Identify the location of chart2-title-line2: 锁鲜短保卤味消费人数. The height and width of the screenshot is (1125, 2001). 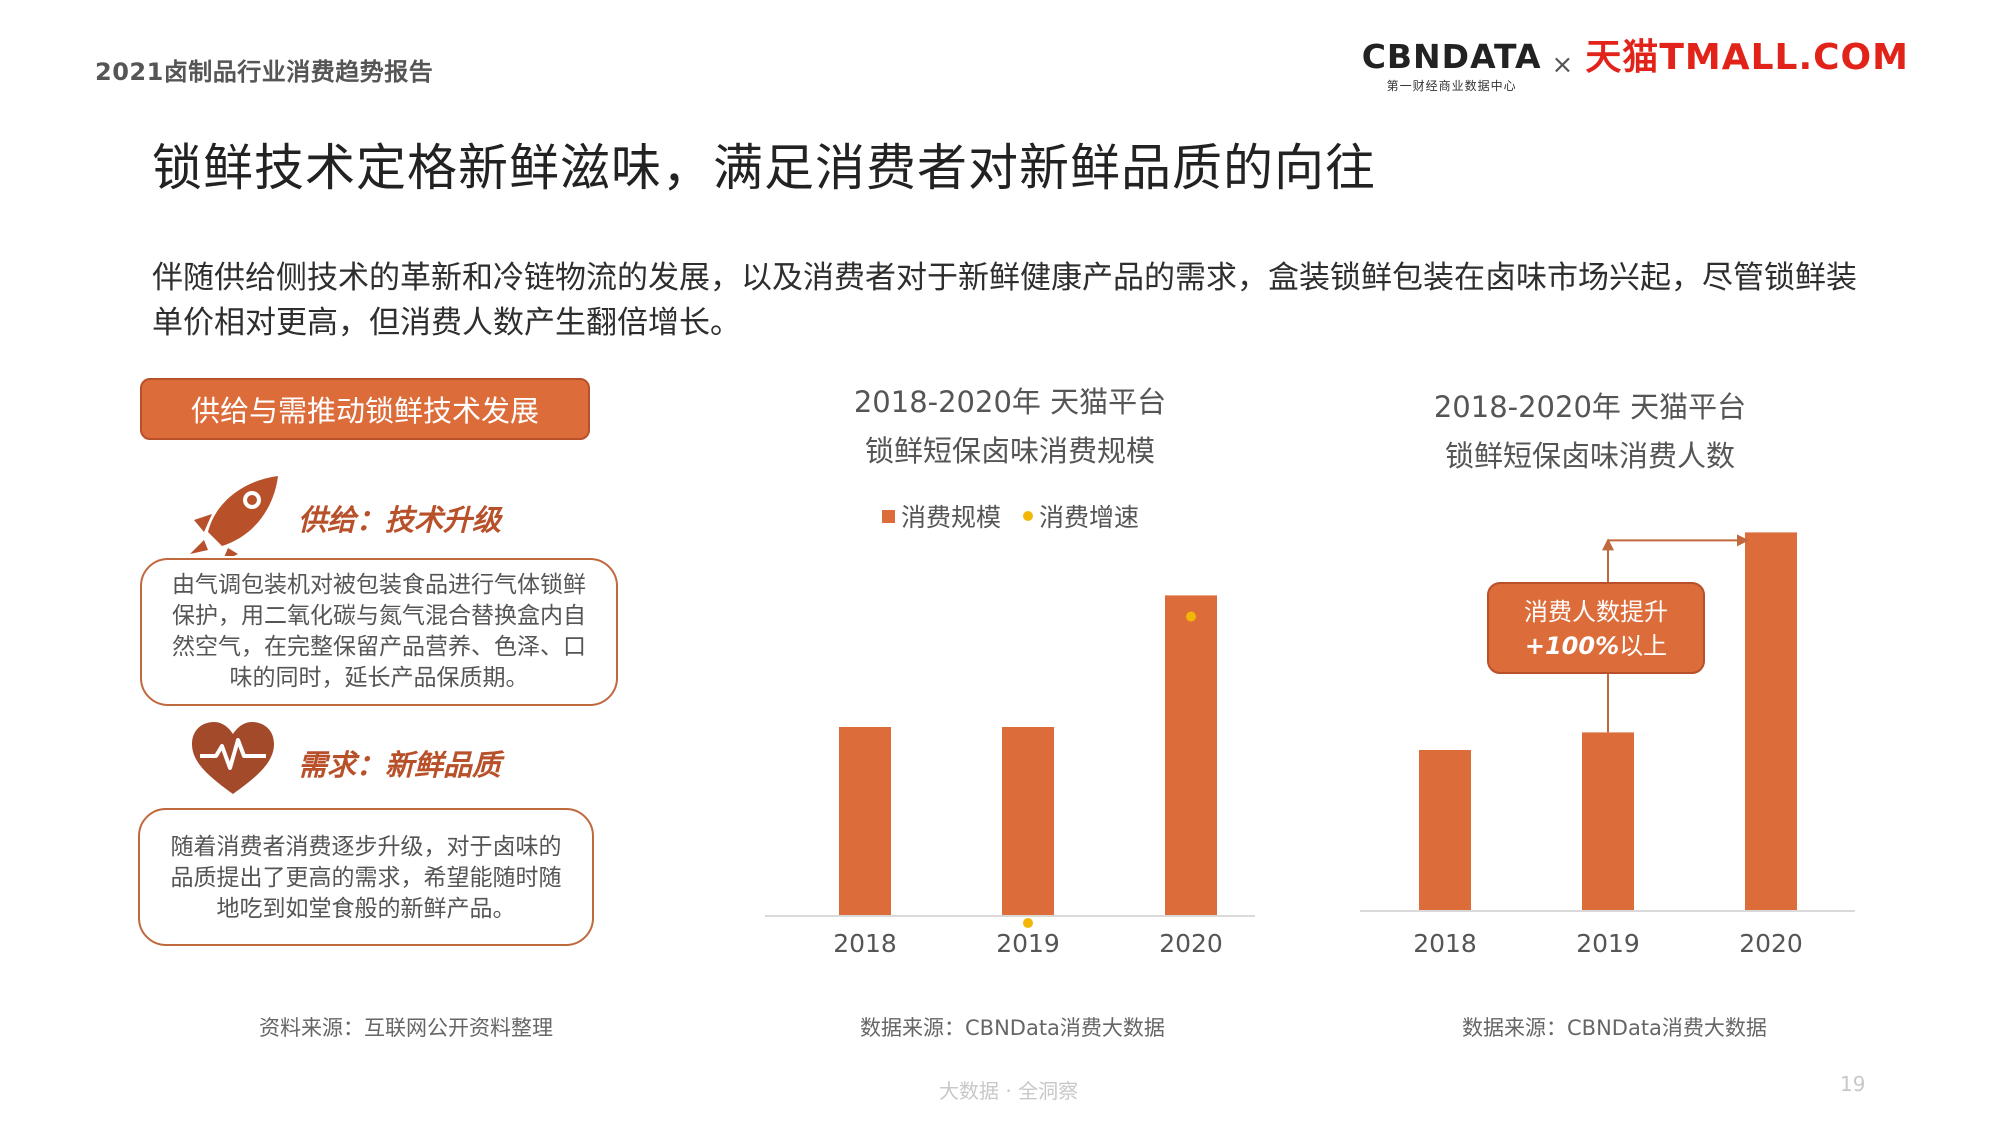
(1589, 456).